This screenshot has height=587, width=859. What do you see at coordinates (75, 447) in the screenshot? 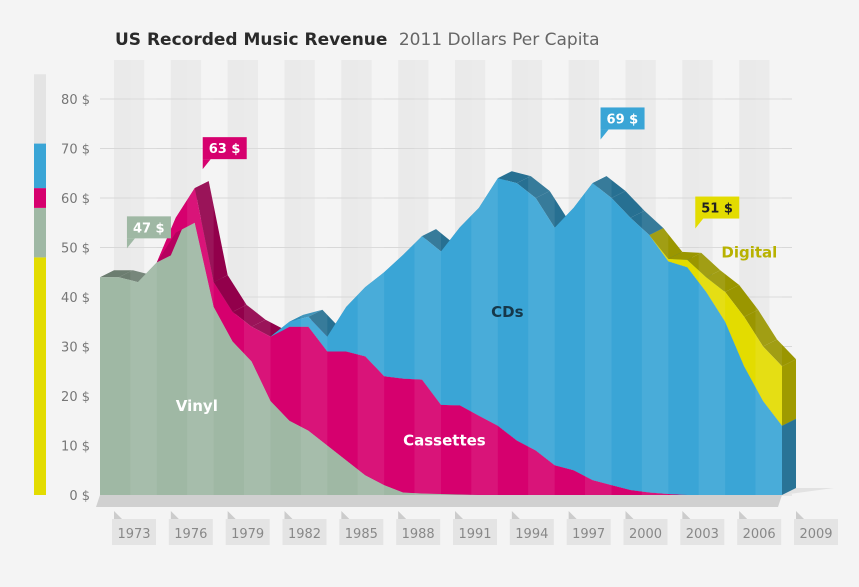
I see `y-tick-label: 10 $` at bounding box center [75, 447].